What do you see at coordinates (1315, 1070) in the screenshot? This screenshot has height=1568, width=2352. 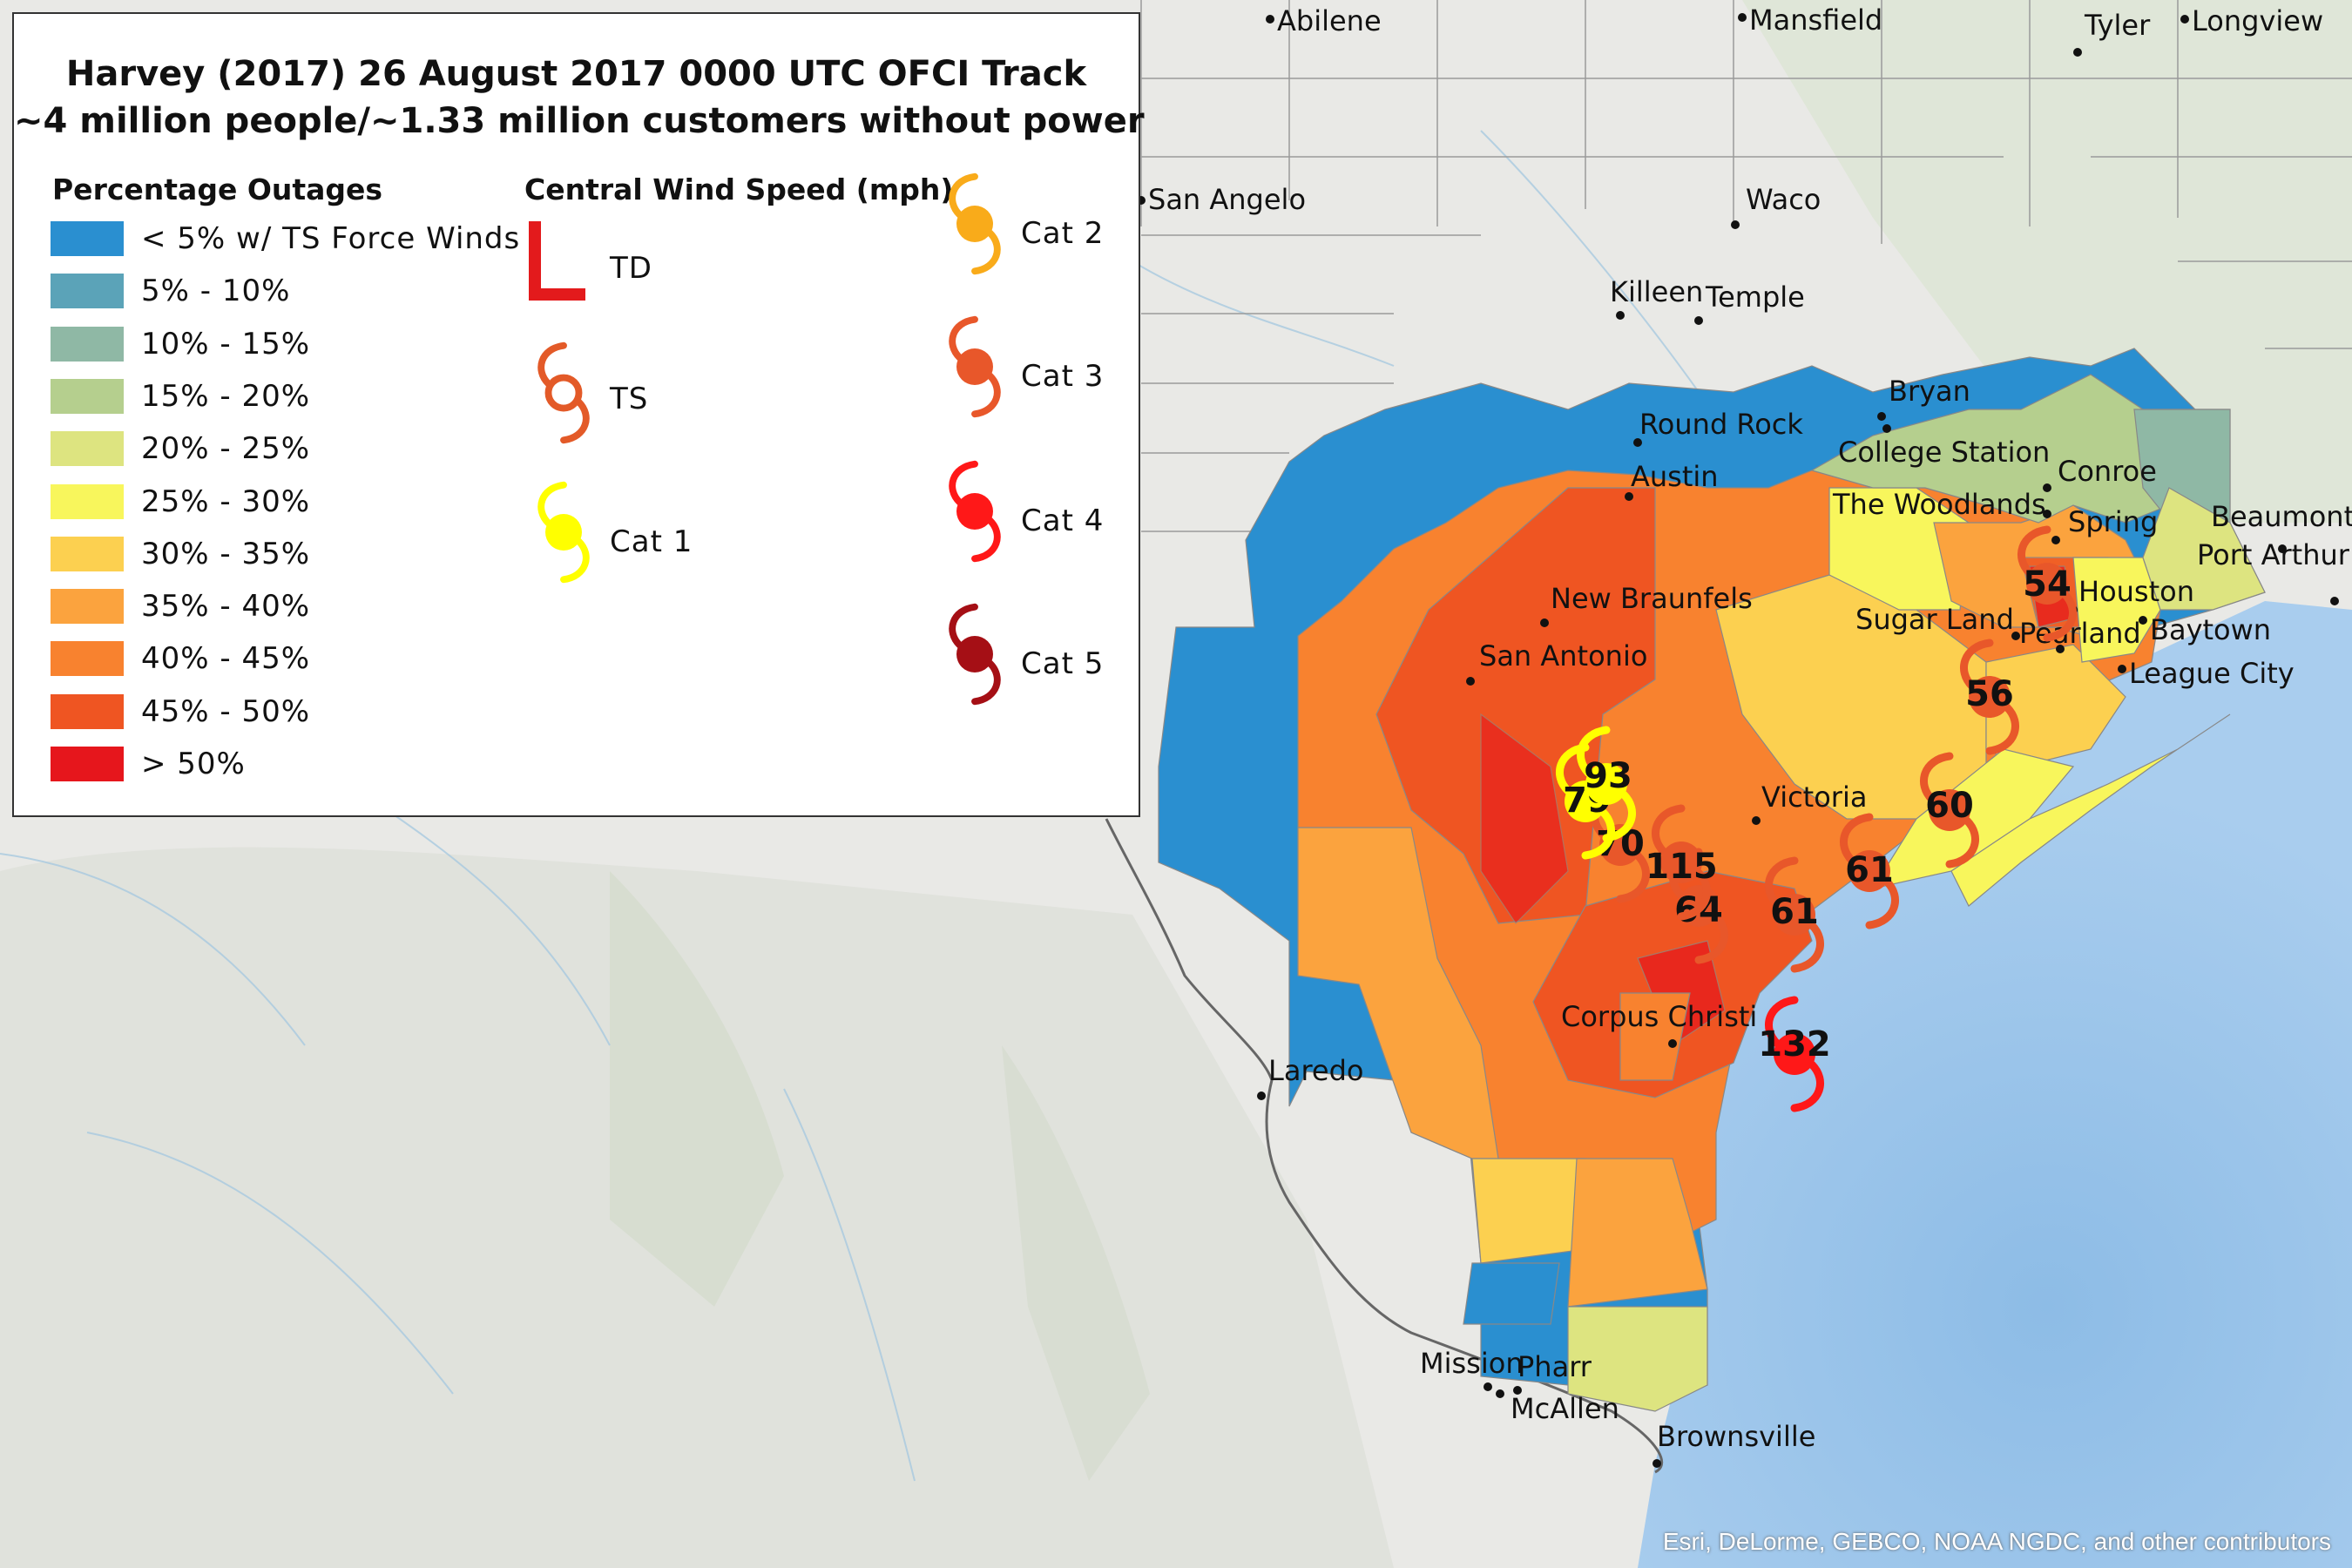 I see `city-label: Laredo` at bounding box center [1315, 1070].